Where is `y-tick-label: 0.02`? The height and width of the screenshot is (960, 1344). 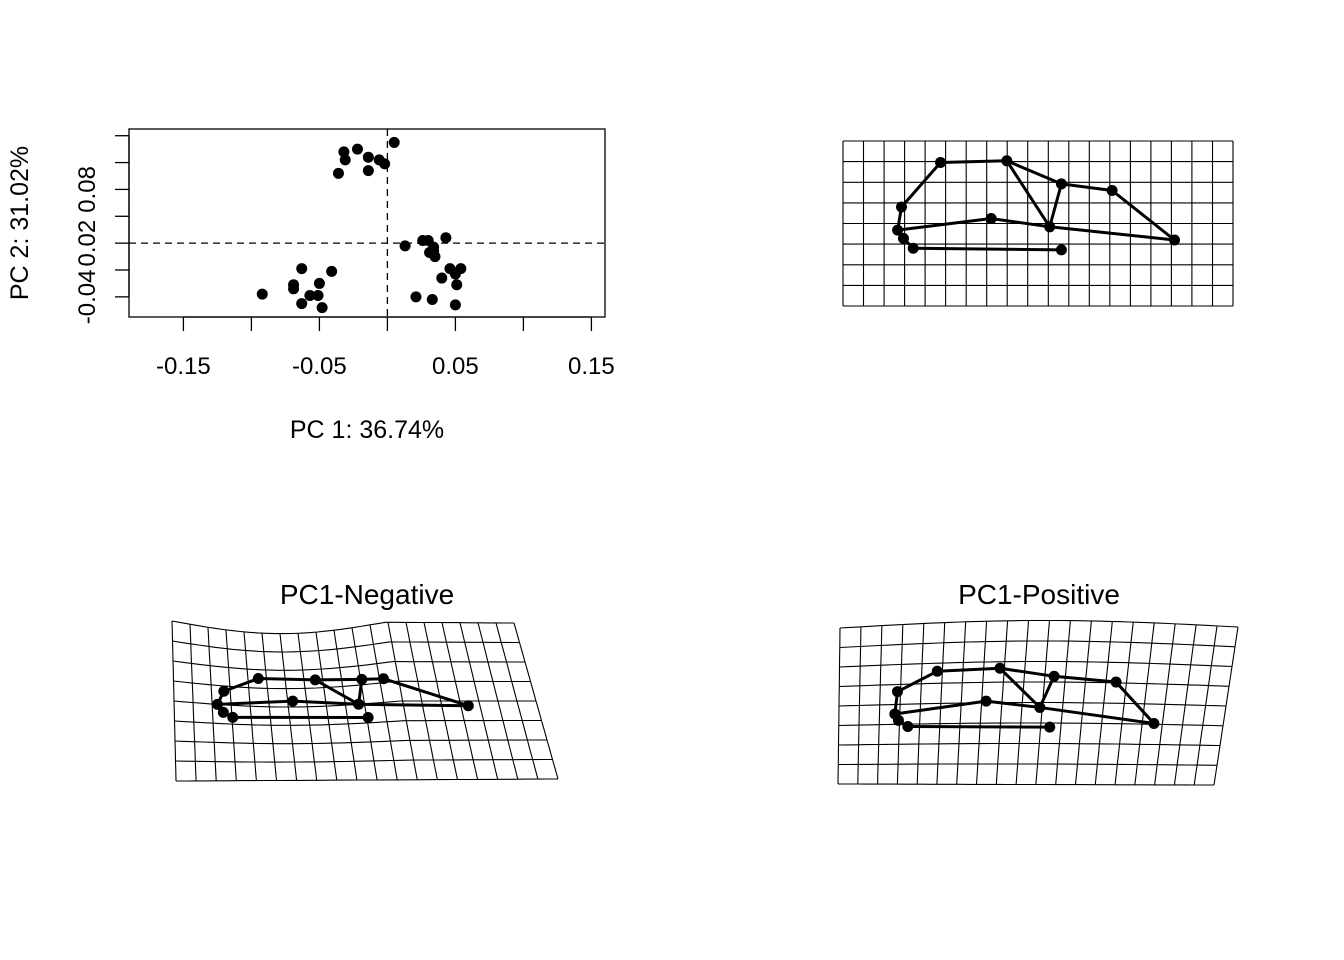 y-tick-label: 0.02 is located at coordinates (87, 243).